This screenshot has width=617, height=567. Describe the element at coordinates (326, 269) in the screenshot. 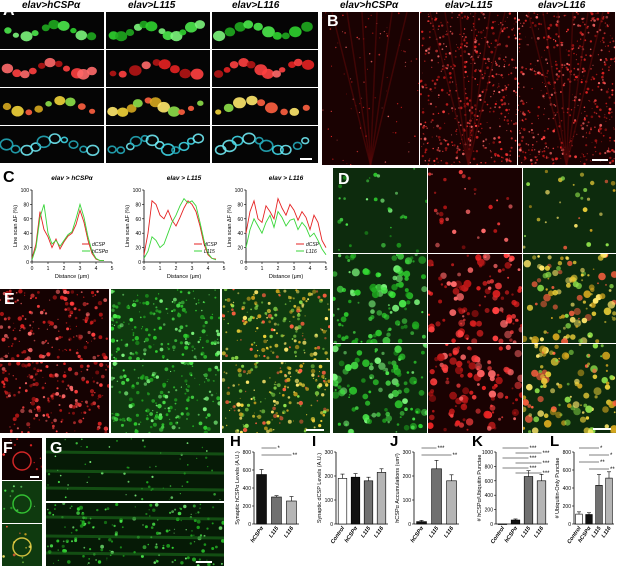

I see `x-tick-label: 5` at that location.